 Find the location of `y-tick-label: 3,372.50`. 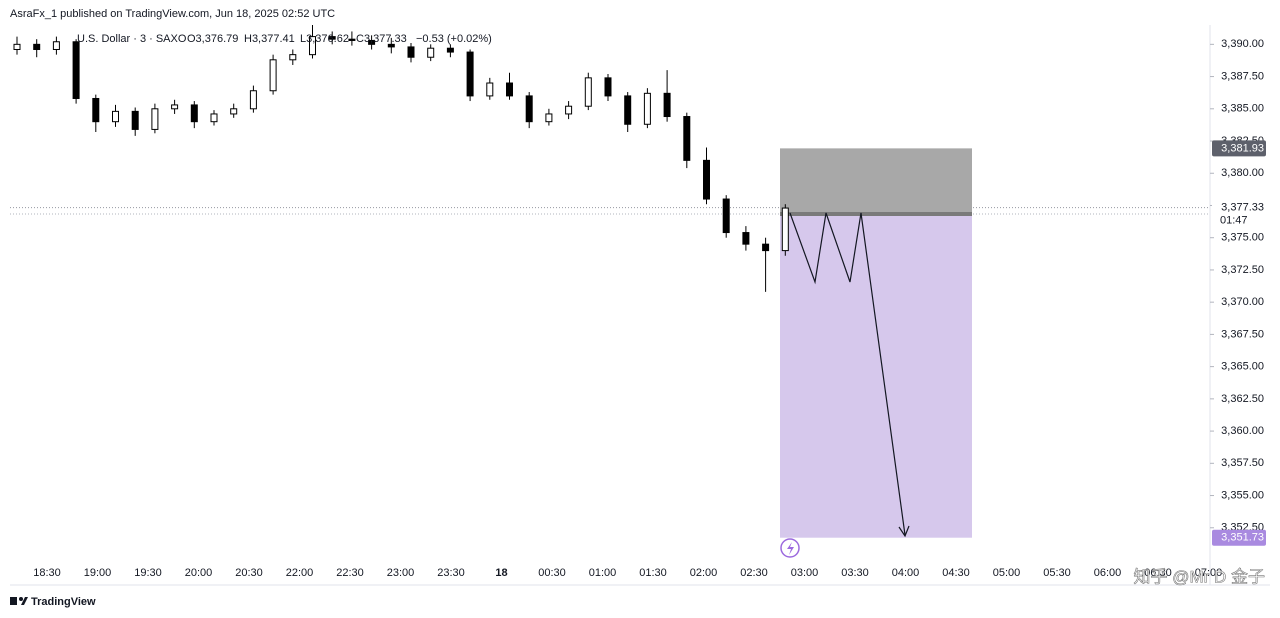

y-tick-label: 3,372.50 is located at coordinates (1242, 270).